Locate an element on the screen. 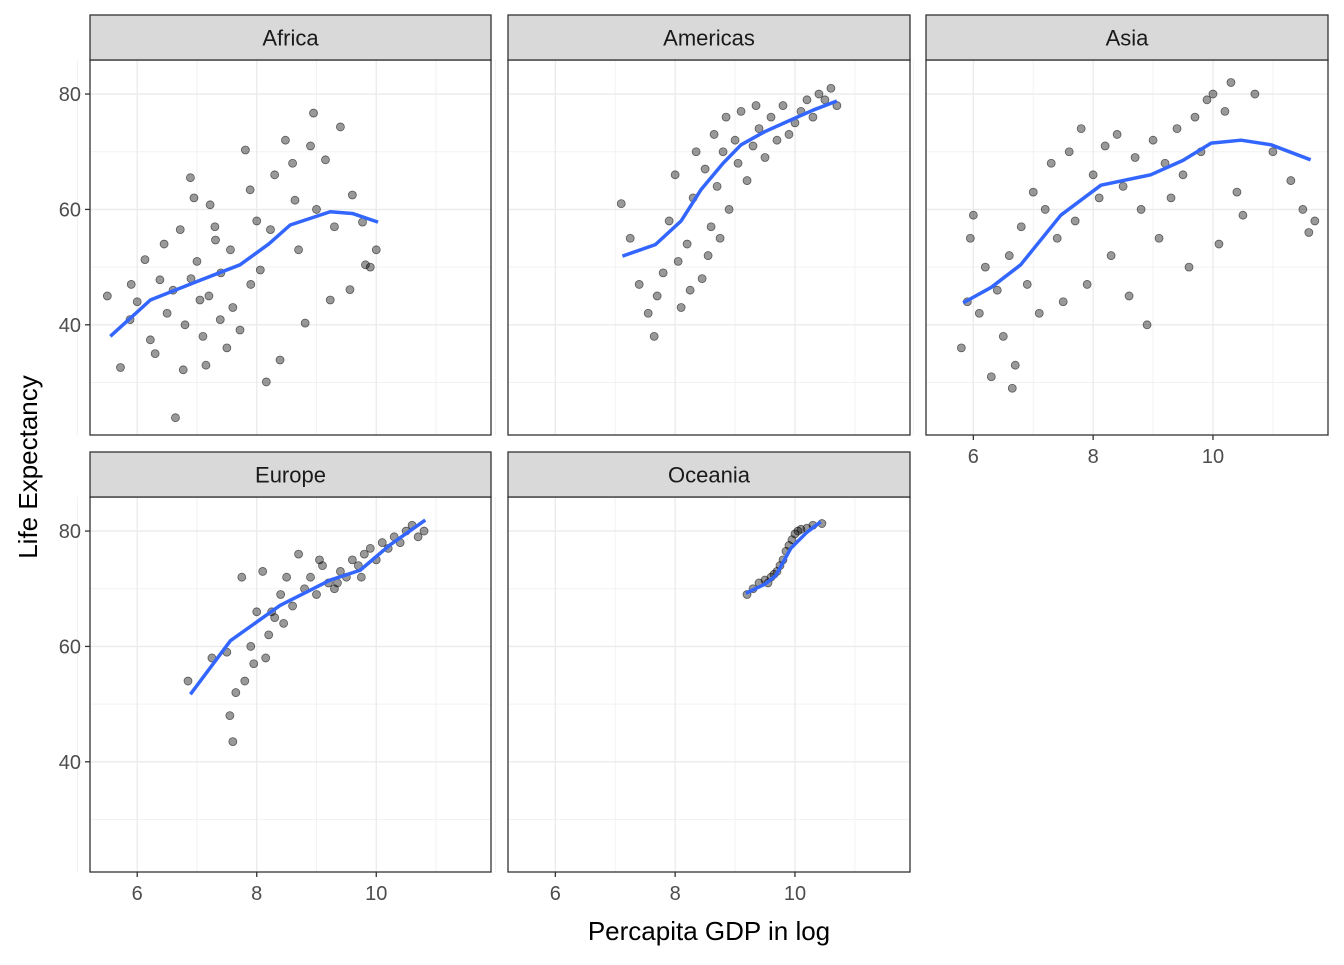  strip-label: Asia is located at coordinates (1128, 38).